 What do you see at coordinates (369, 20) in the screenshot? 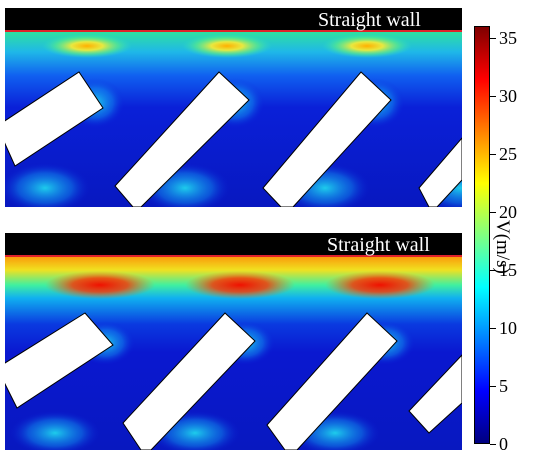
I see `wall-label-top: Straight wall` at bounding box center [369, 20].